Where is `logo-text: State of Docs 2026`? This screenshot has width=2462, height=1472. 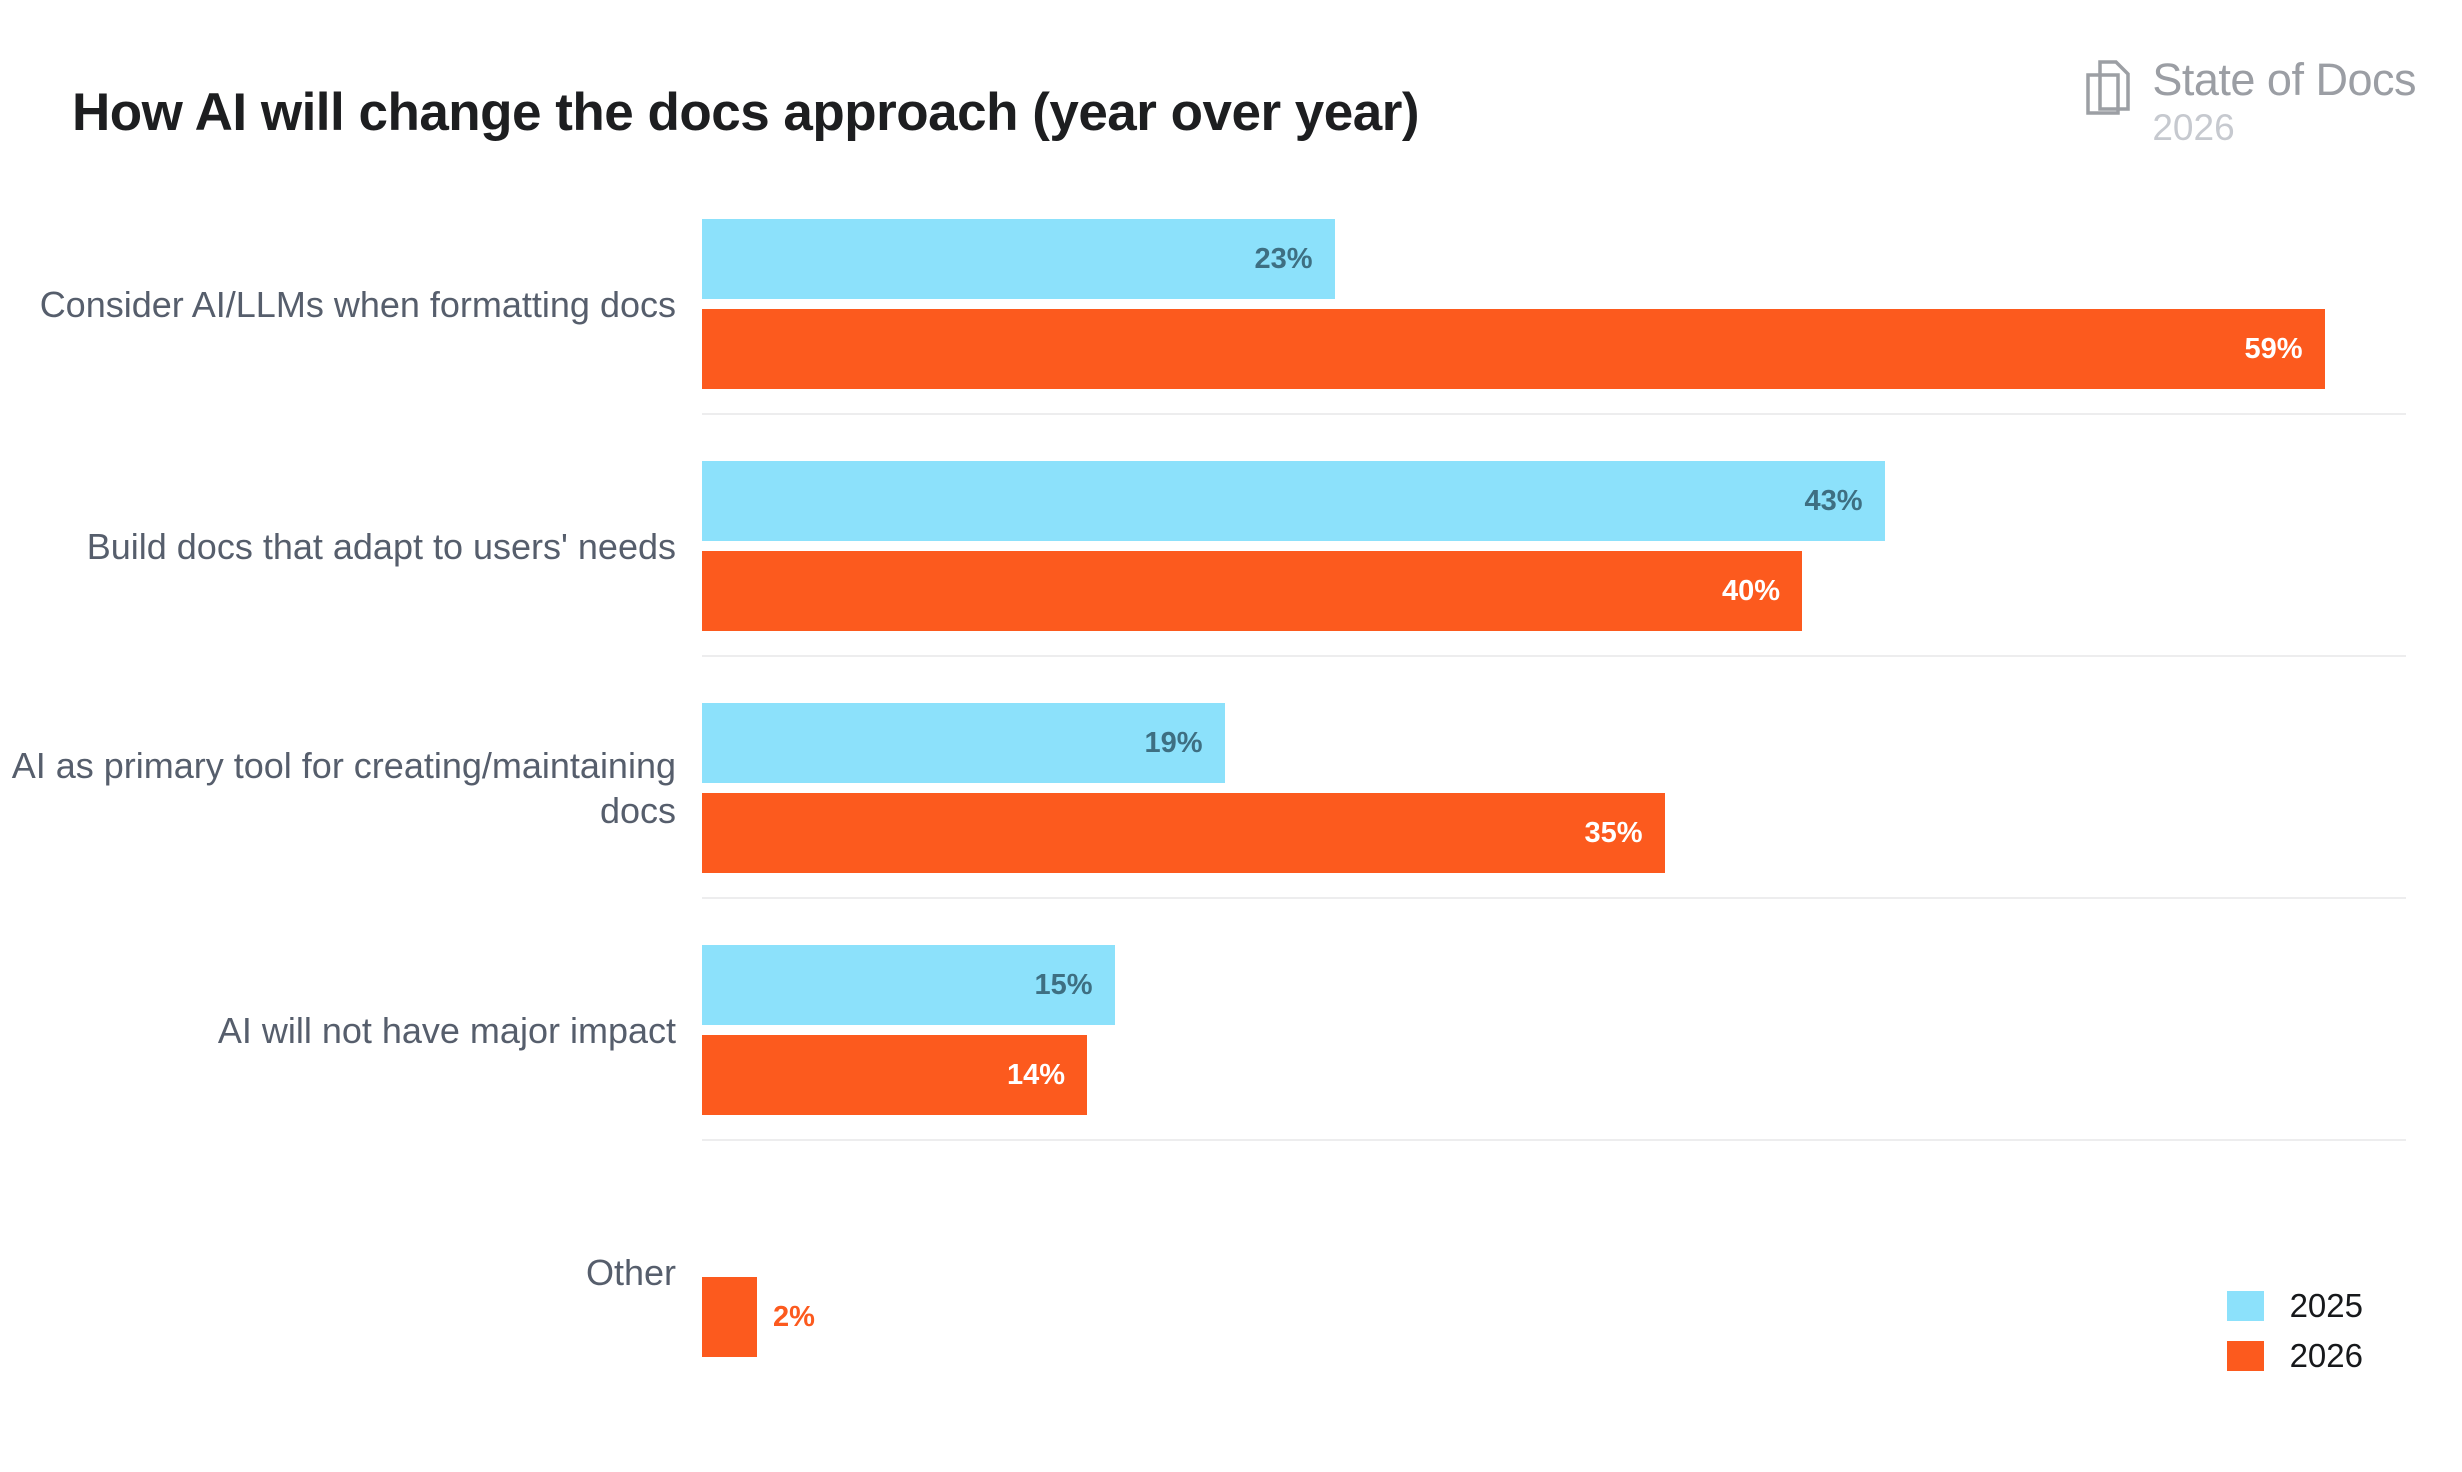
logo-text: State of Docs 2026 is located at coordinates (2284, 101).